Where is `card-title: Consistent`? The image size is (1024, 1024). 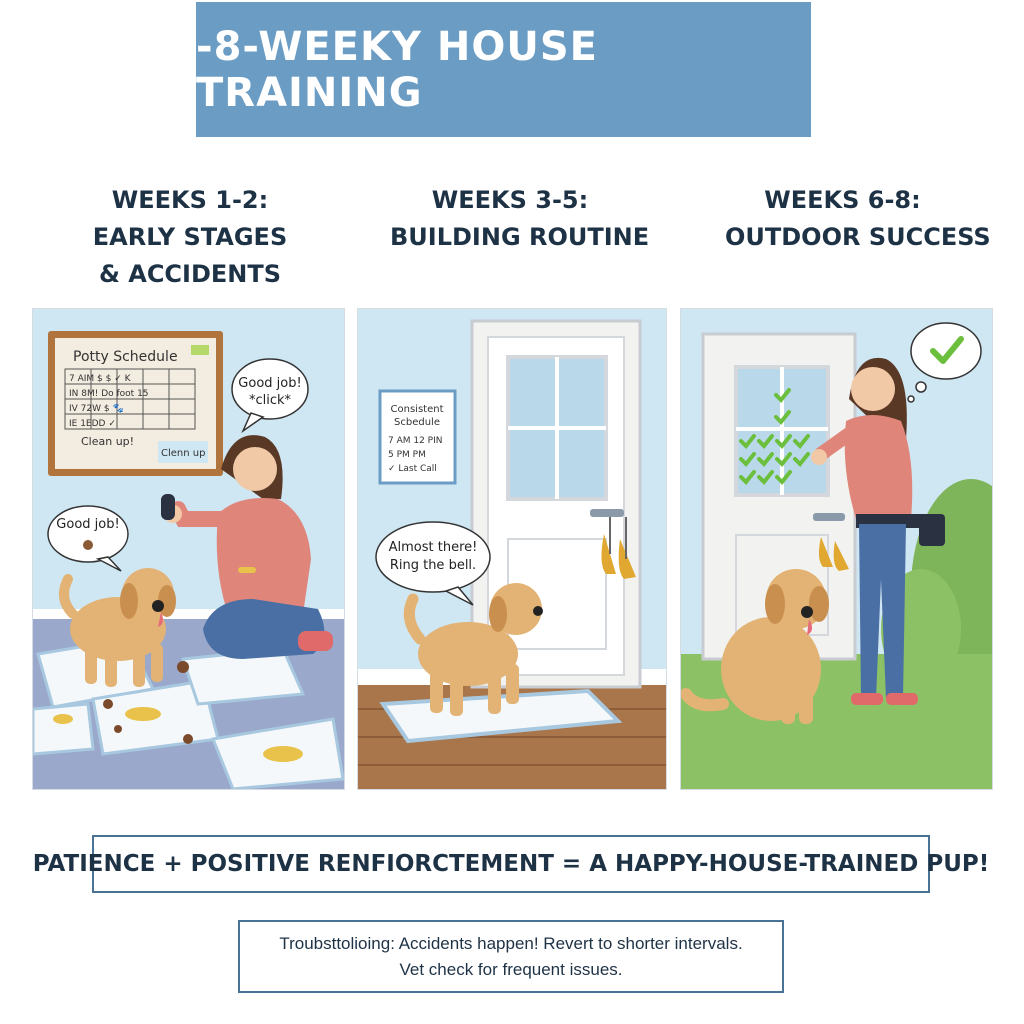 card-title: Consistent is located at coordinates (417, 409).